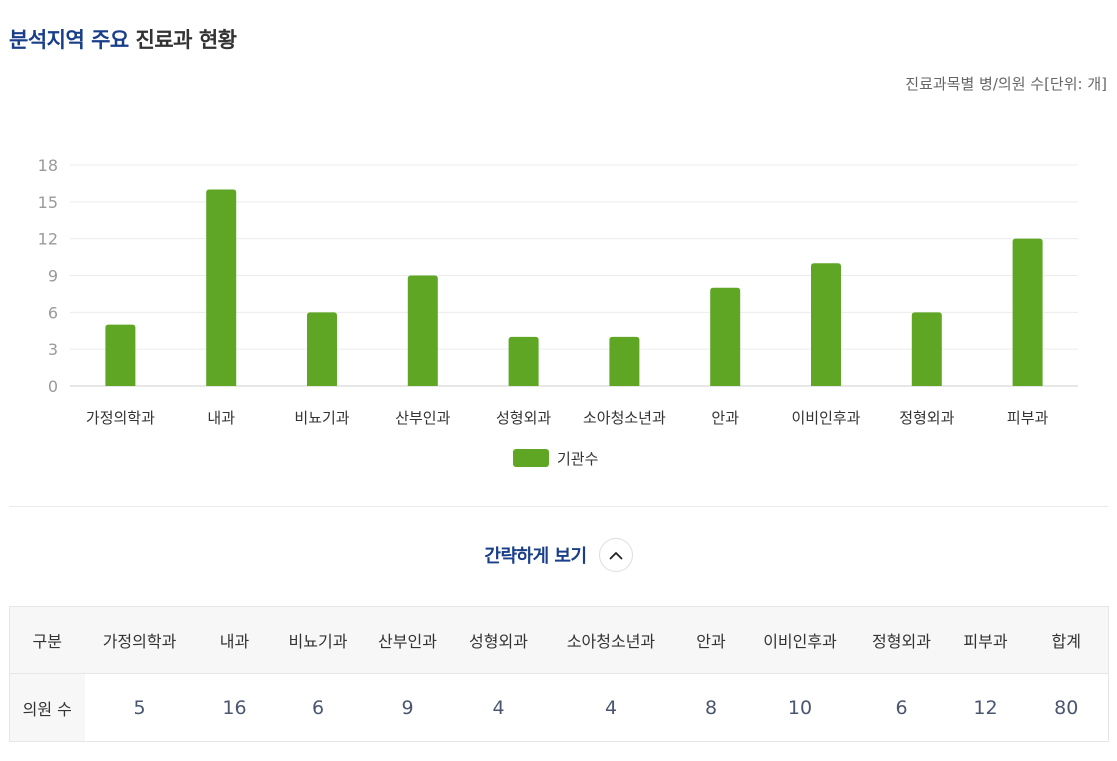  What do you see at coordinates (186, 40) in the screenshot?
I see `page-title-rest: 진료과 현황` at bounding box center [186, 40].